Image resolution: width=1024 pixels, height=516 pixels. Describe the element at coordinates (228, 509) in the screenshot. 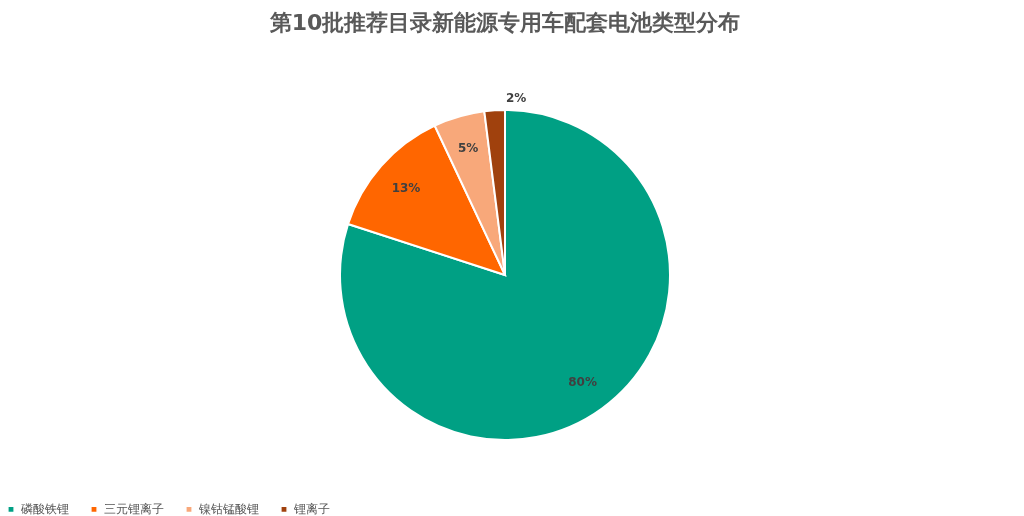

I see `legend-label: 镍钴锰酸锂` at that location.